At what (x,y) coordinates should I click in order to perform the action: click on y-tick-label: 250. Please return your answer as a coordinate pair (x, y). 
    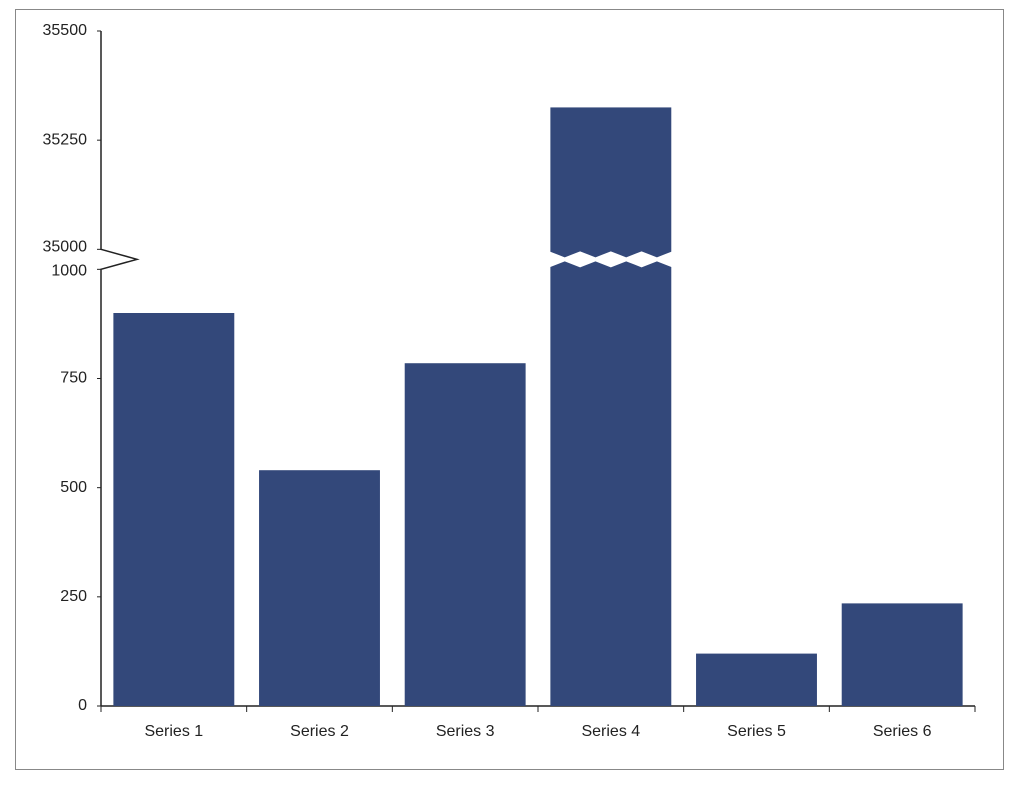
    Looking at the image, I should click on (73, 596).